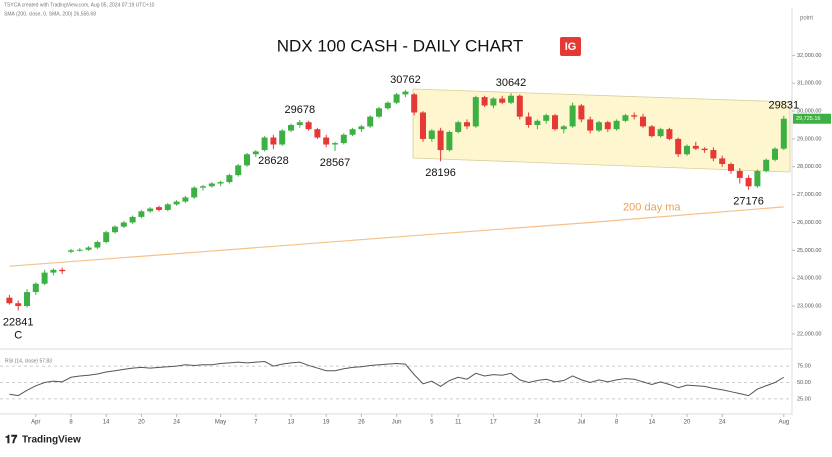 The width and height of the screenshot is (832, 457). Describe the element at coordinates (300, 110) in the screenshot. I see `annotation: 29678` at that location.